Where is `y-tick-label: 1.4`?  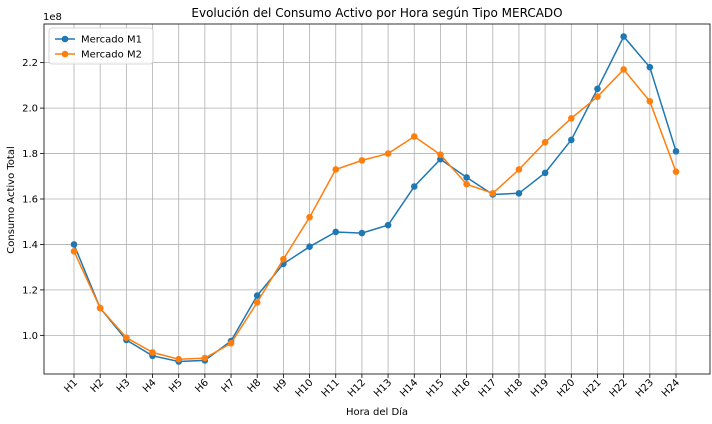
y-tick-label: 1.4 is located at coordinates (30, 245).